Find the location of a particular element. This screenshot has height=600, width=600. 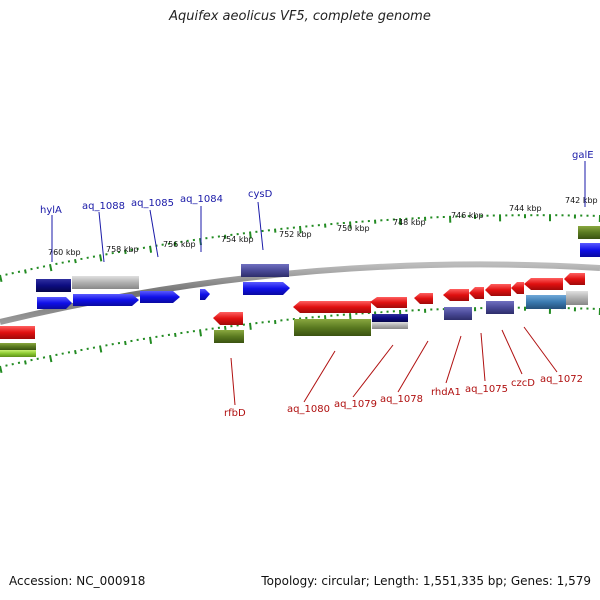

tick-label: 750 kbp is located at coordinates (353, 228).